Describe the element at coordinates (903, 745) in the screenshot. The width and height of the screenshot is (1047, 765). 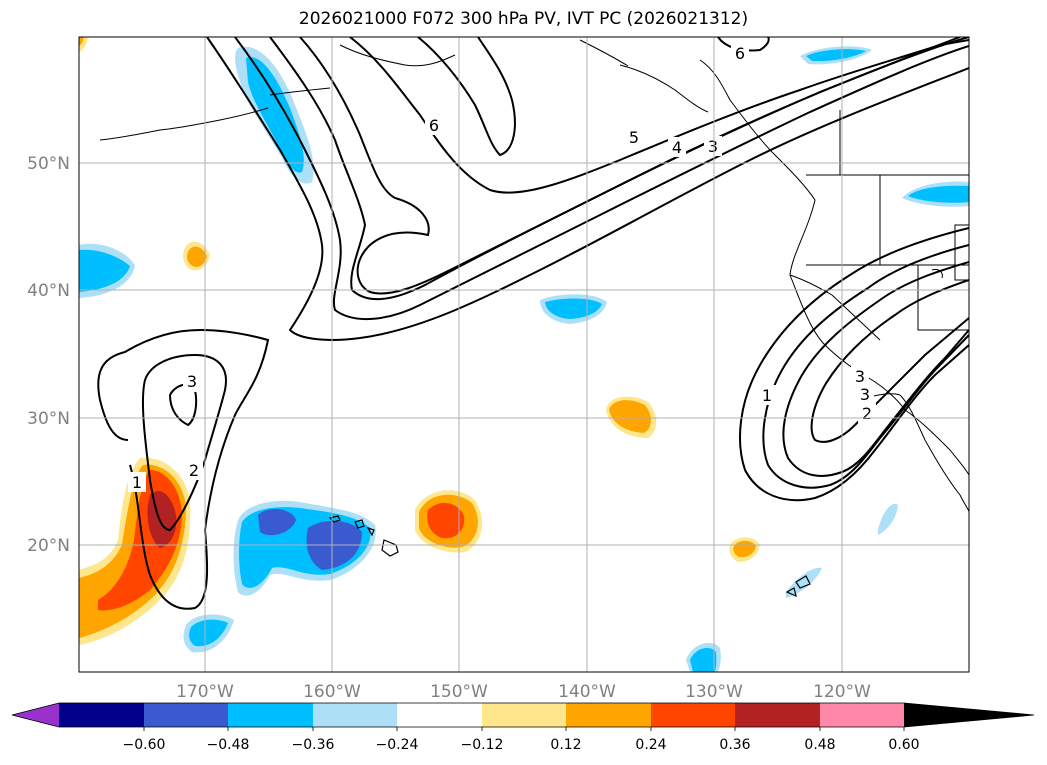
I see `colorbar-tick-label: 0.60` at that location.